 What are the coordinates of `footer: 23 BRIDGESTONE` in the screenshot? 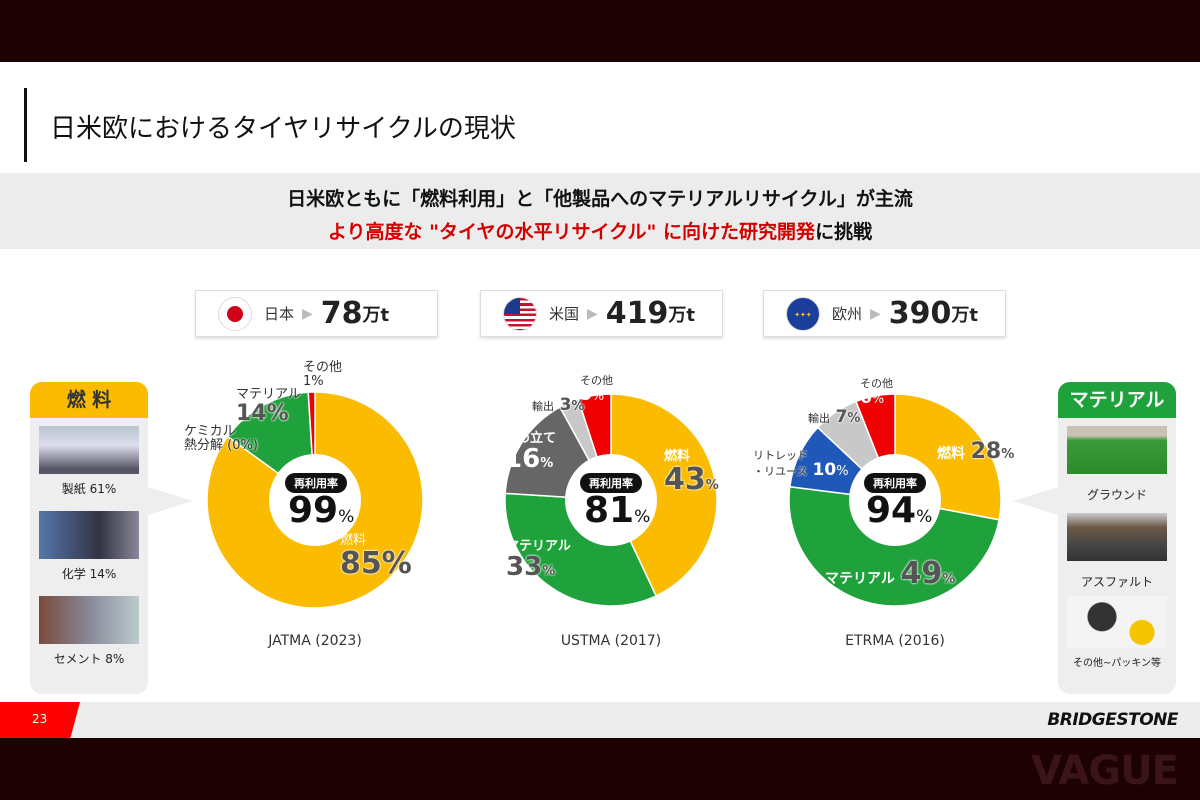 It's located at (600, 720).